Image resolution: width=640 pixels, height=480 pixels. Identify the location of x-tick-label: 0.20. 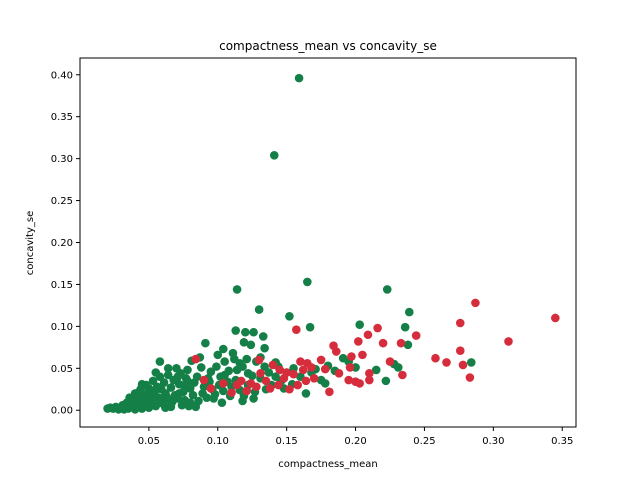
(355, 441).